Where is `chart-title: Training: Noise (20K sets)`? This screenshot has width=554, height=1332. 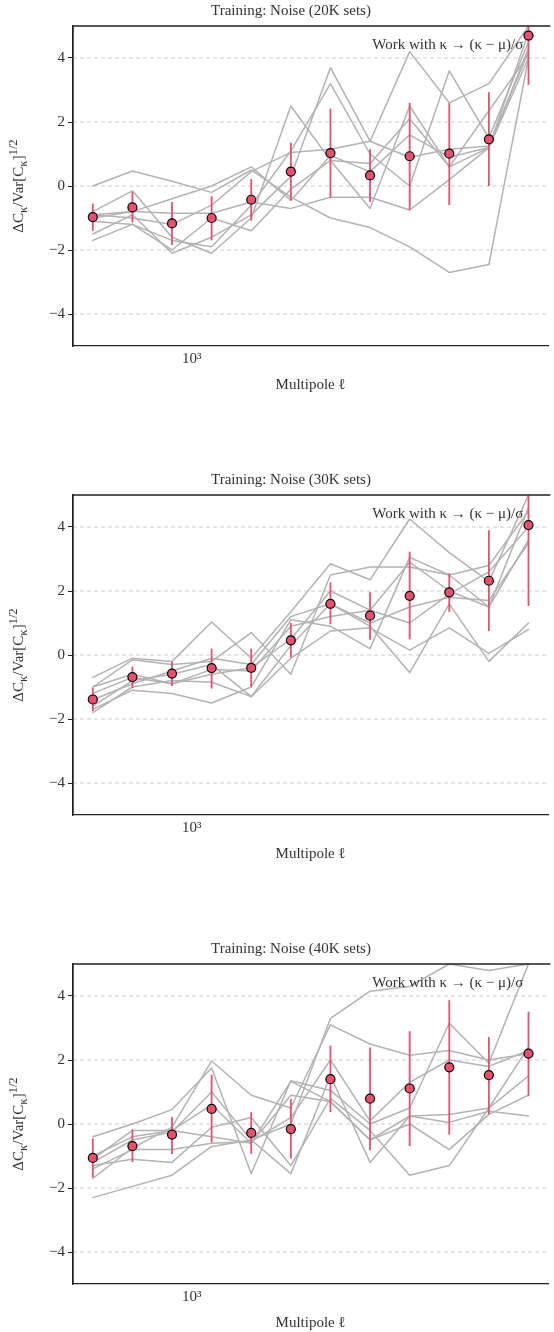
chart-title: Training: Noise (20K sets) is located at coordinates (291, 10).